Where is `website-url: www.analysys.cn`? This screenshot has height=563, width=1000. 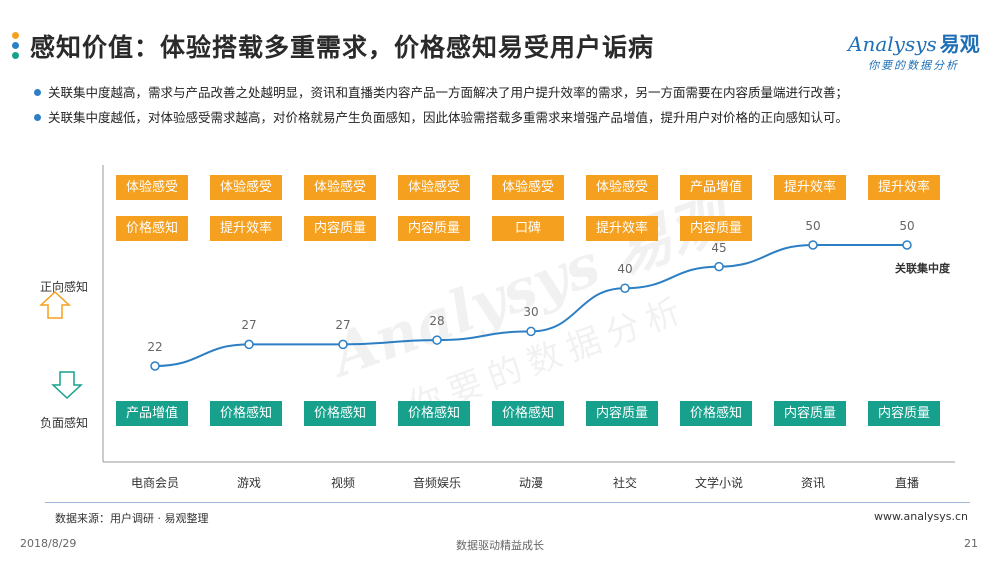
website-url: www.analysys.cn is located at coordinates (921, 516).